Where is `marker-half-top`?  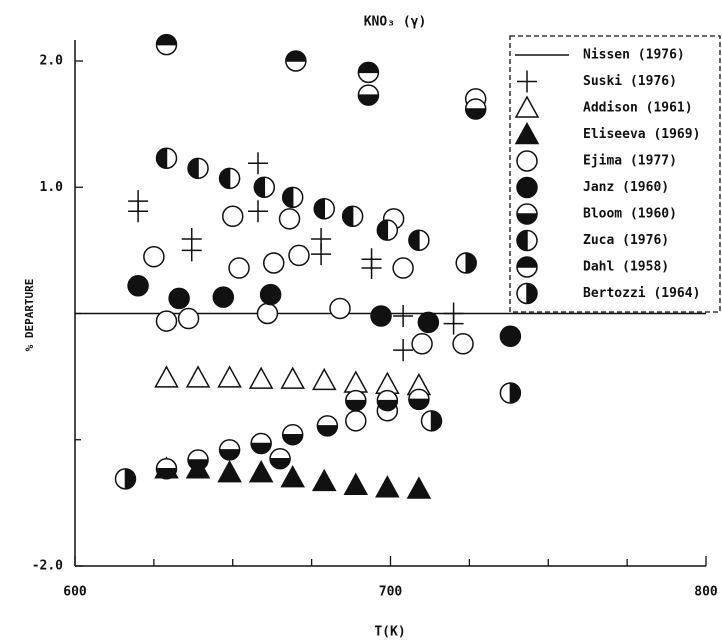
marker-half-top is located at coordinates (296, 61).